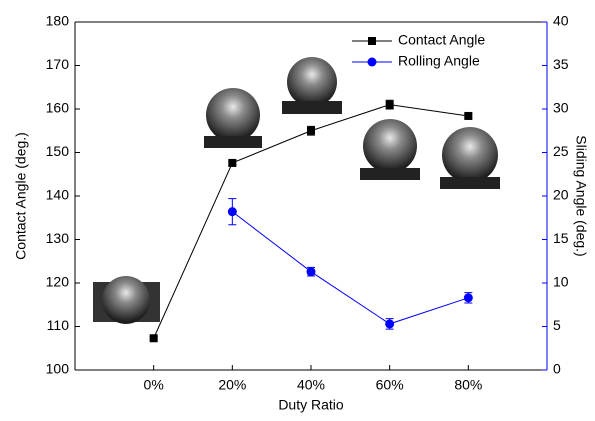  I want to click on y-tick-label: 180, so click(58, 21).